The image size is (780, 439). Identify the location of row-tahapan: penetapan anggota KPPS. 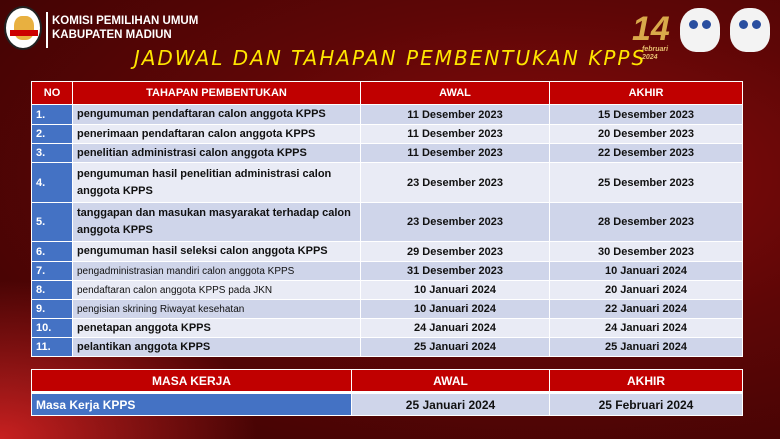
(216, 328).